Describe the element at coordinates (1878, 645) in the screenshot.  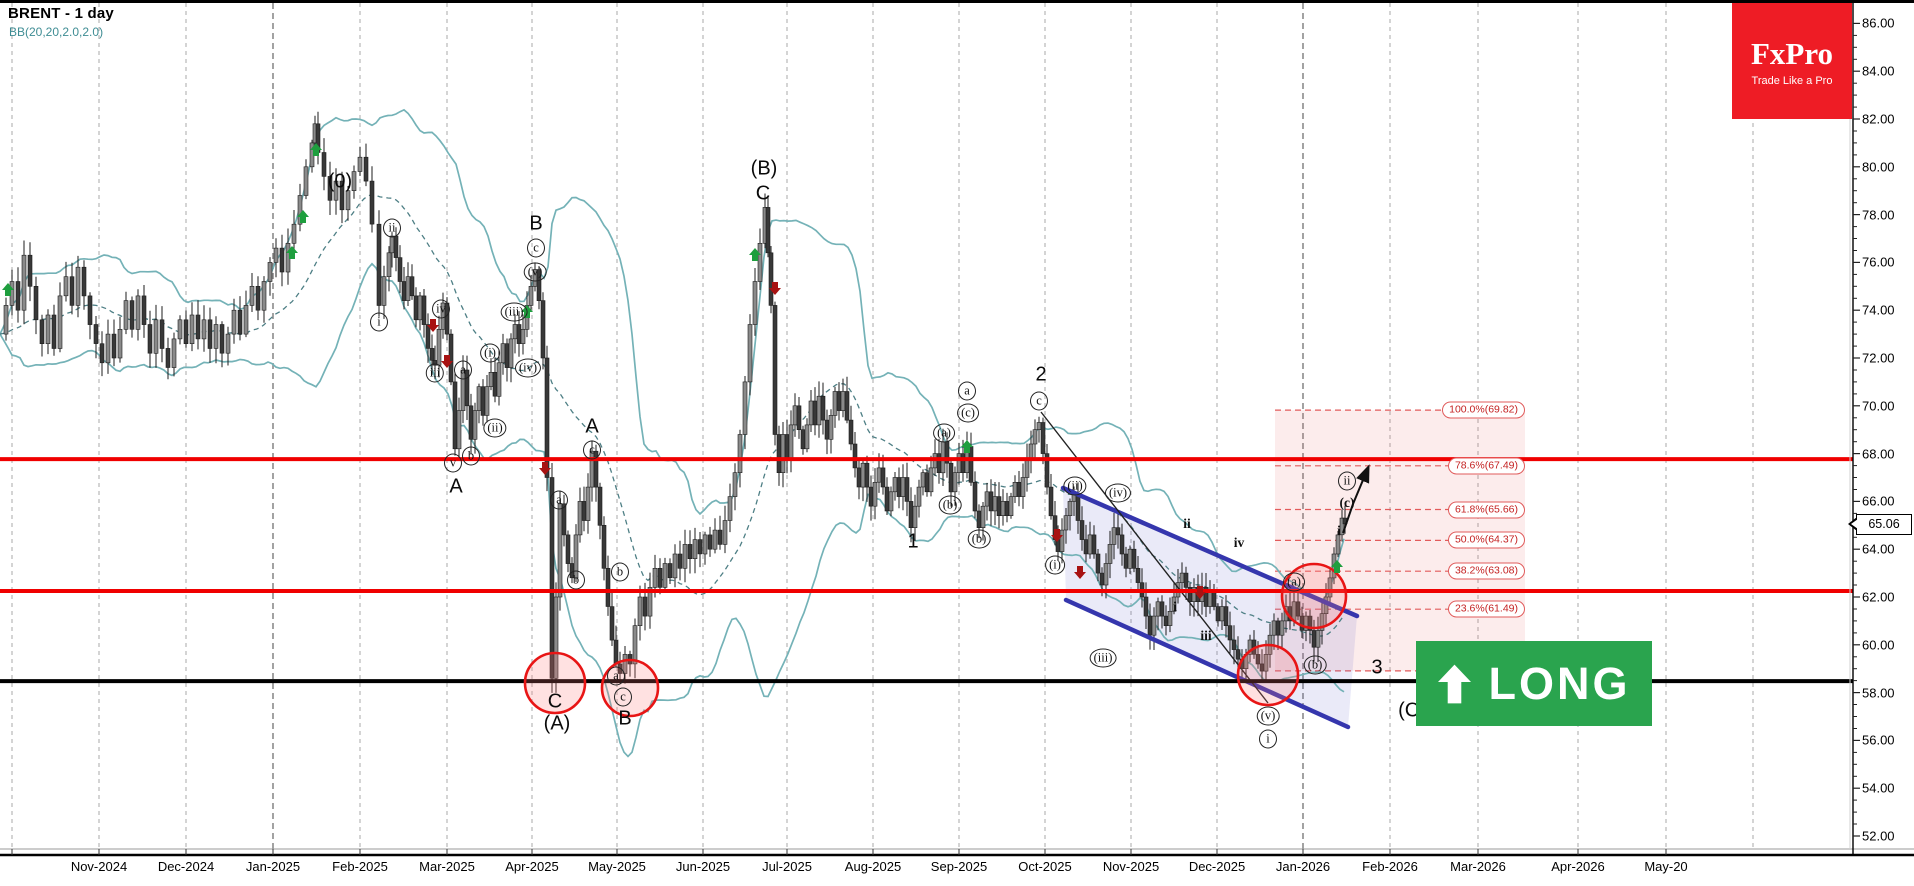
I see `price-label: 60.00` at that location.